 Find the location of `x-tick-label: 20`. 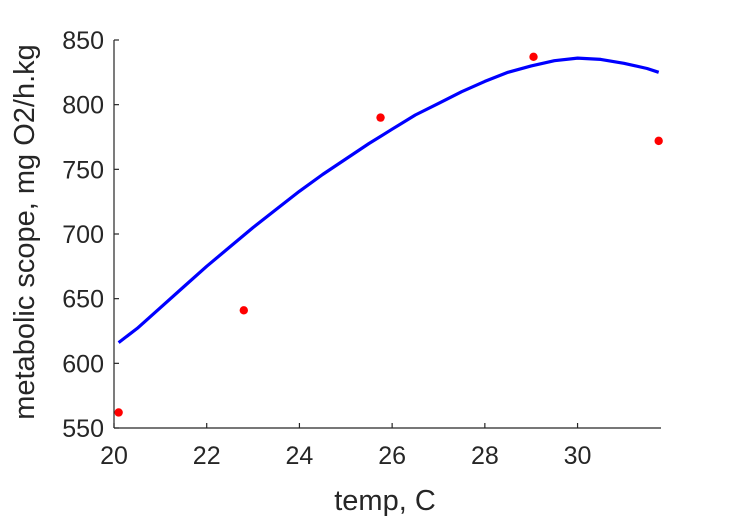

x-tick-label: 20 is located at coordinates (114, 456).